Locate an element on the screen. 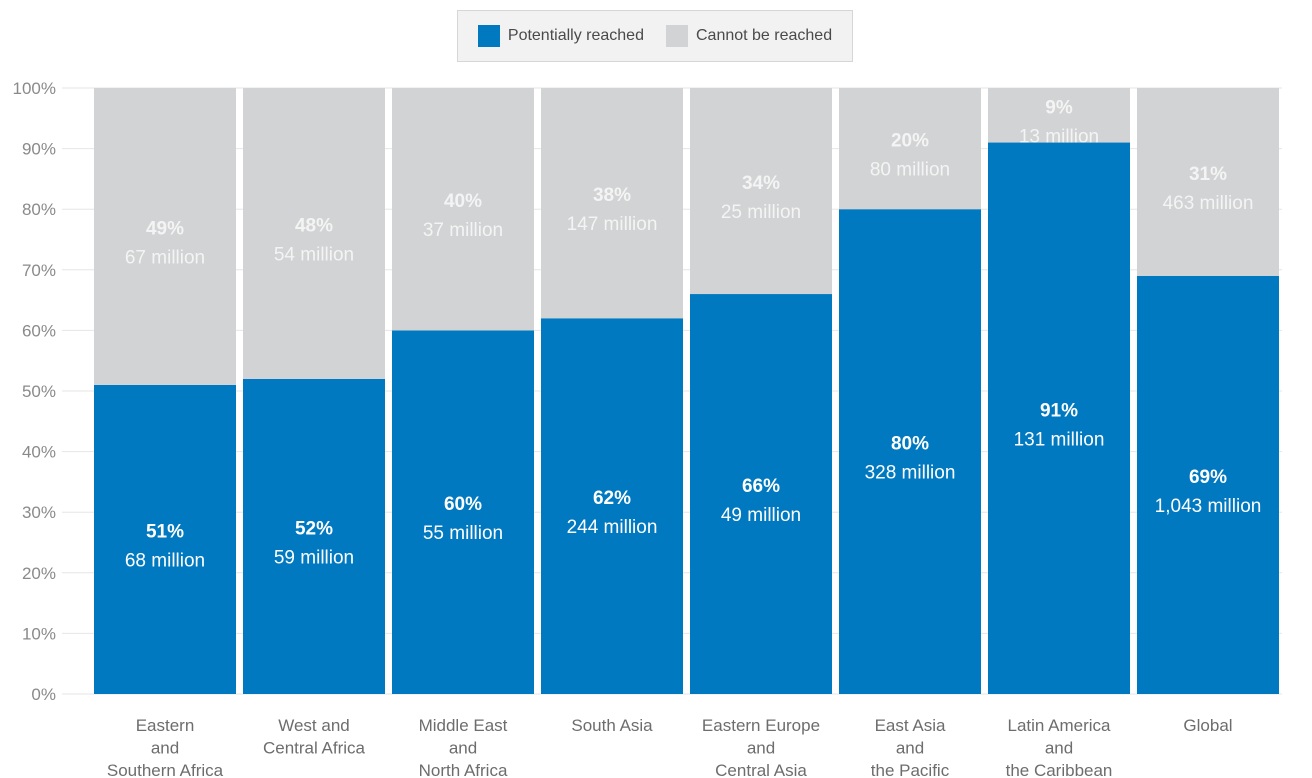 The image size is (1312, 778). y-tick-label: 80% is located at coordinates (39, 209).